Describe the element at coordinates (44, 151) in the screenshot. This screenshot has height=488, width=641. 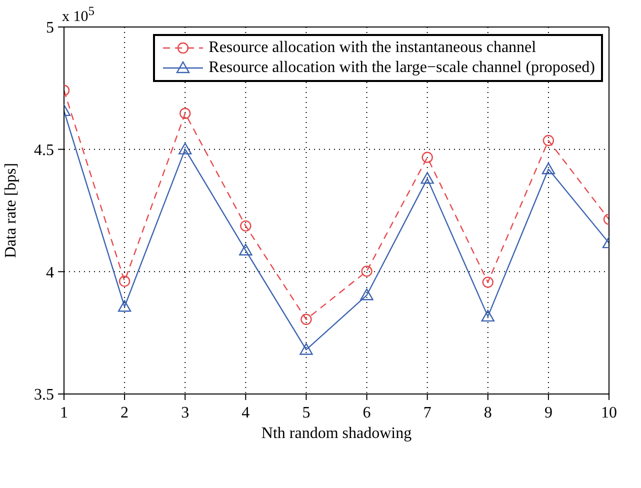
I see `y-tick-label: 4.5` at that location.